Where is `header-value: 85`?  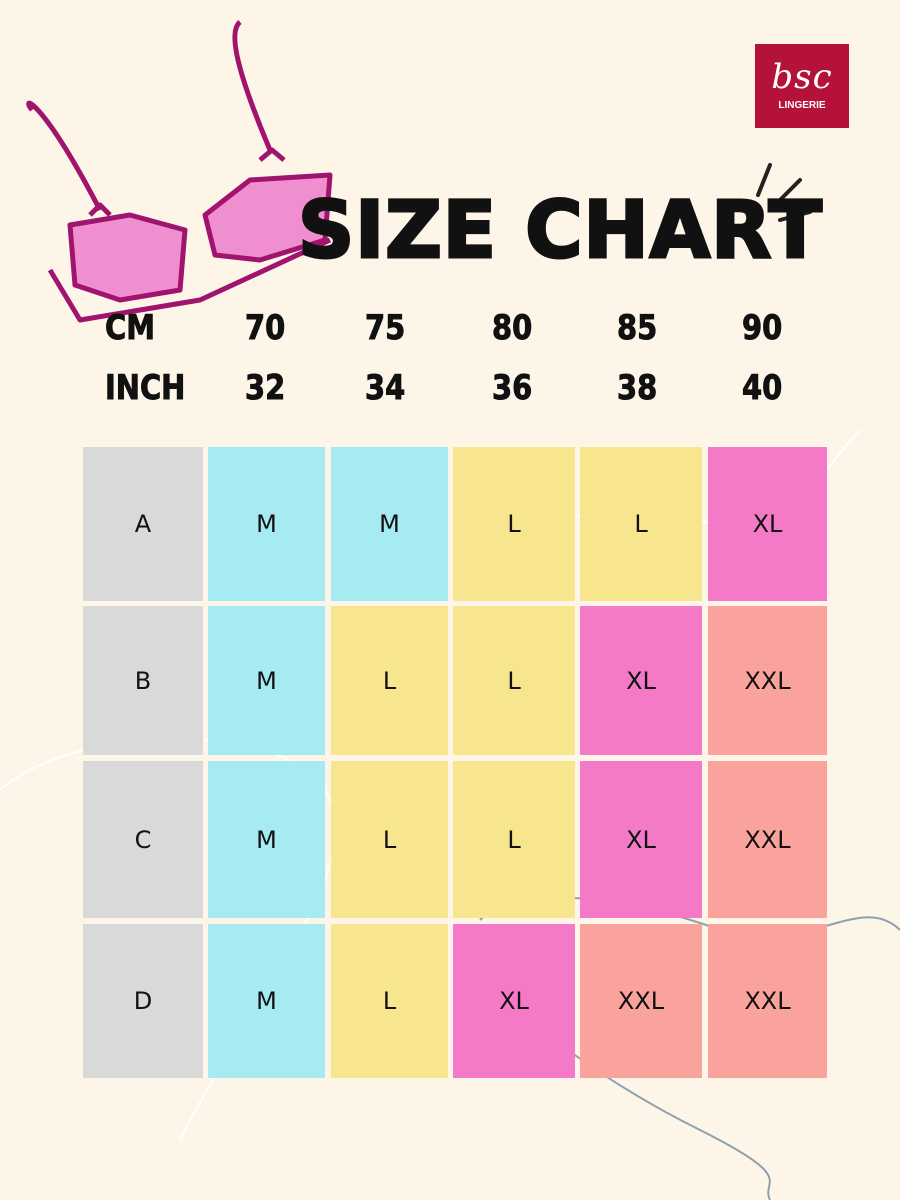
header-value: 85 is located at coordinates (637, 328).